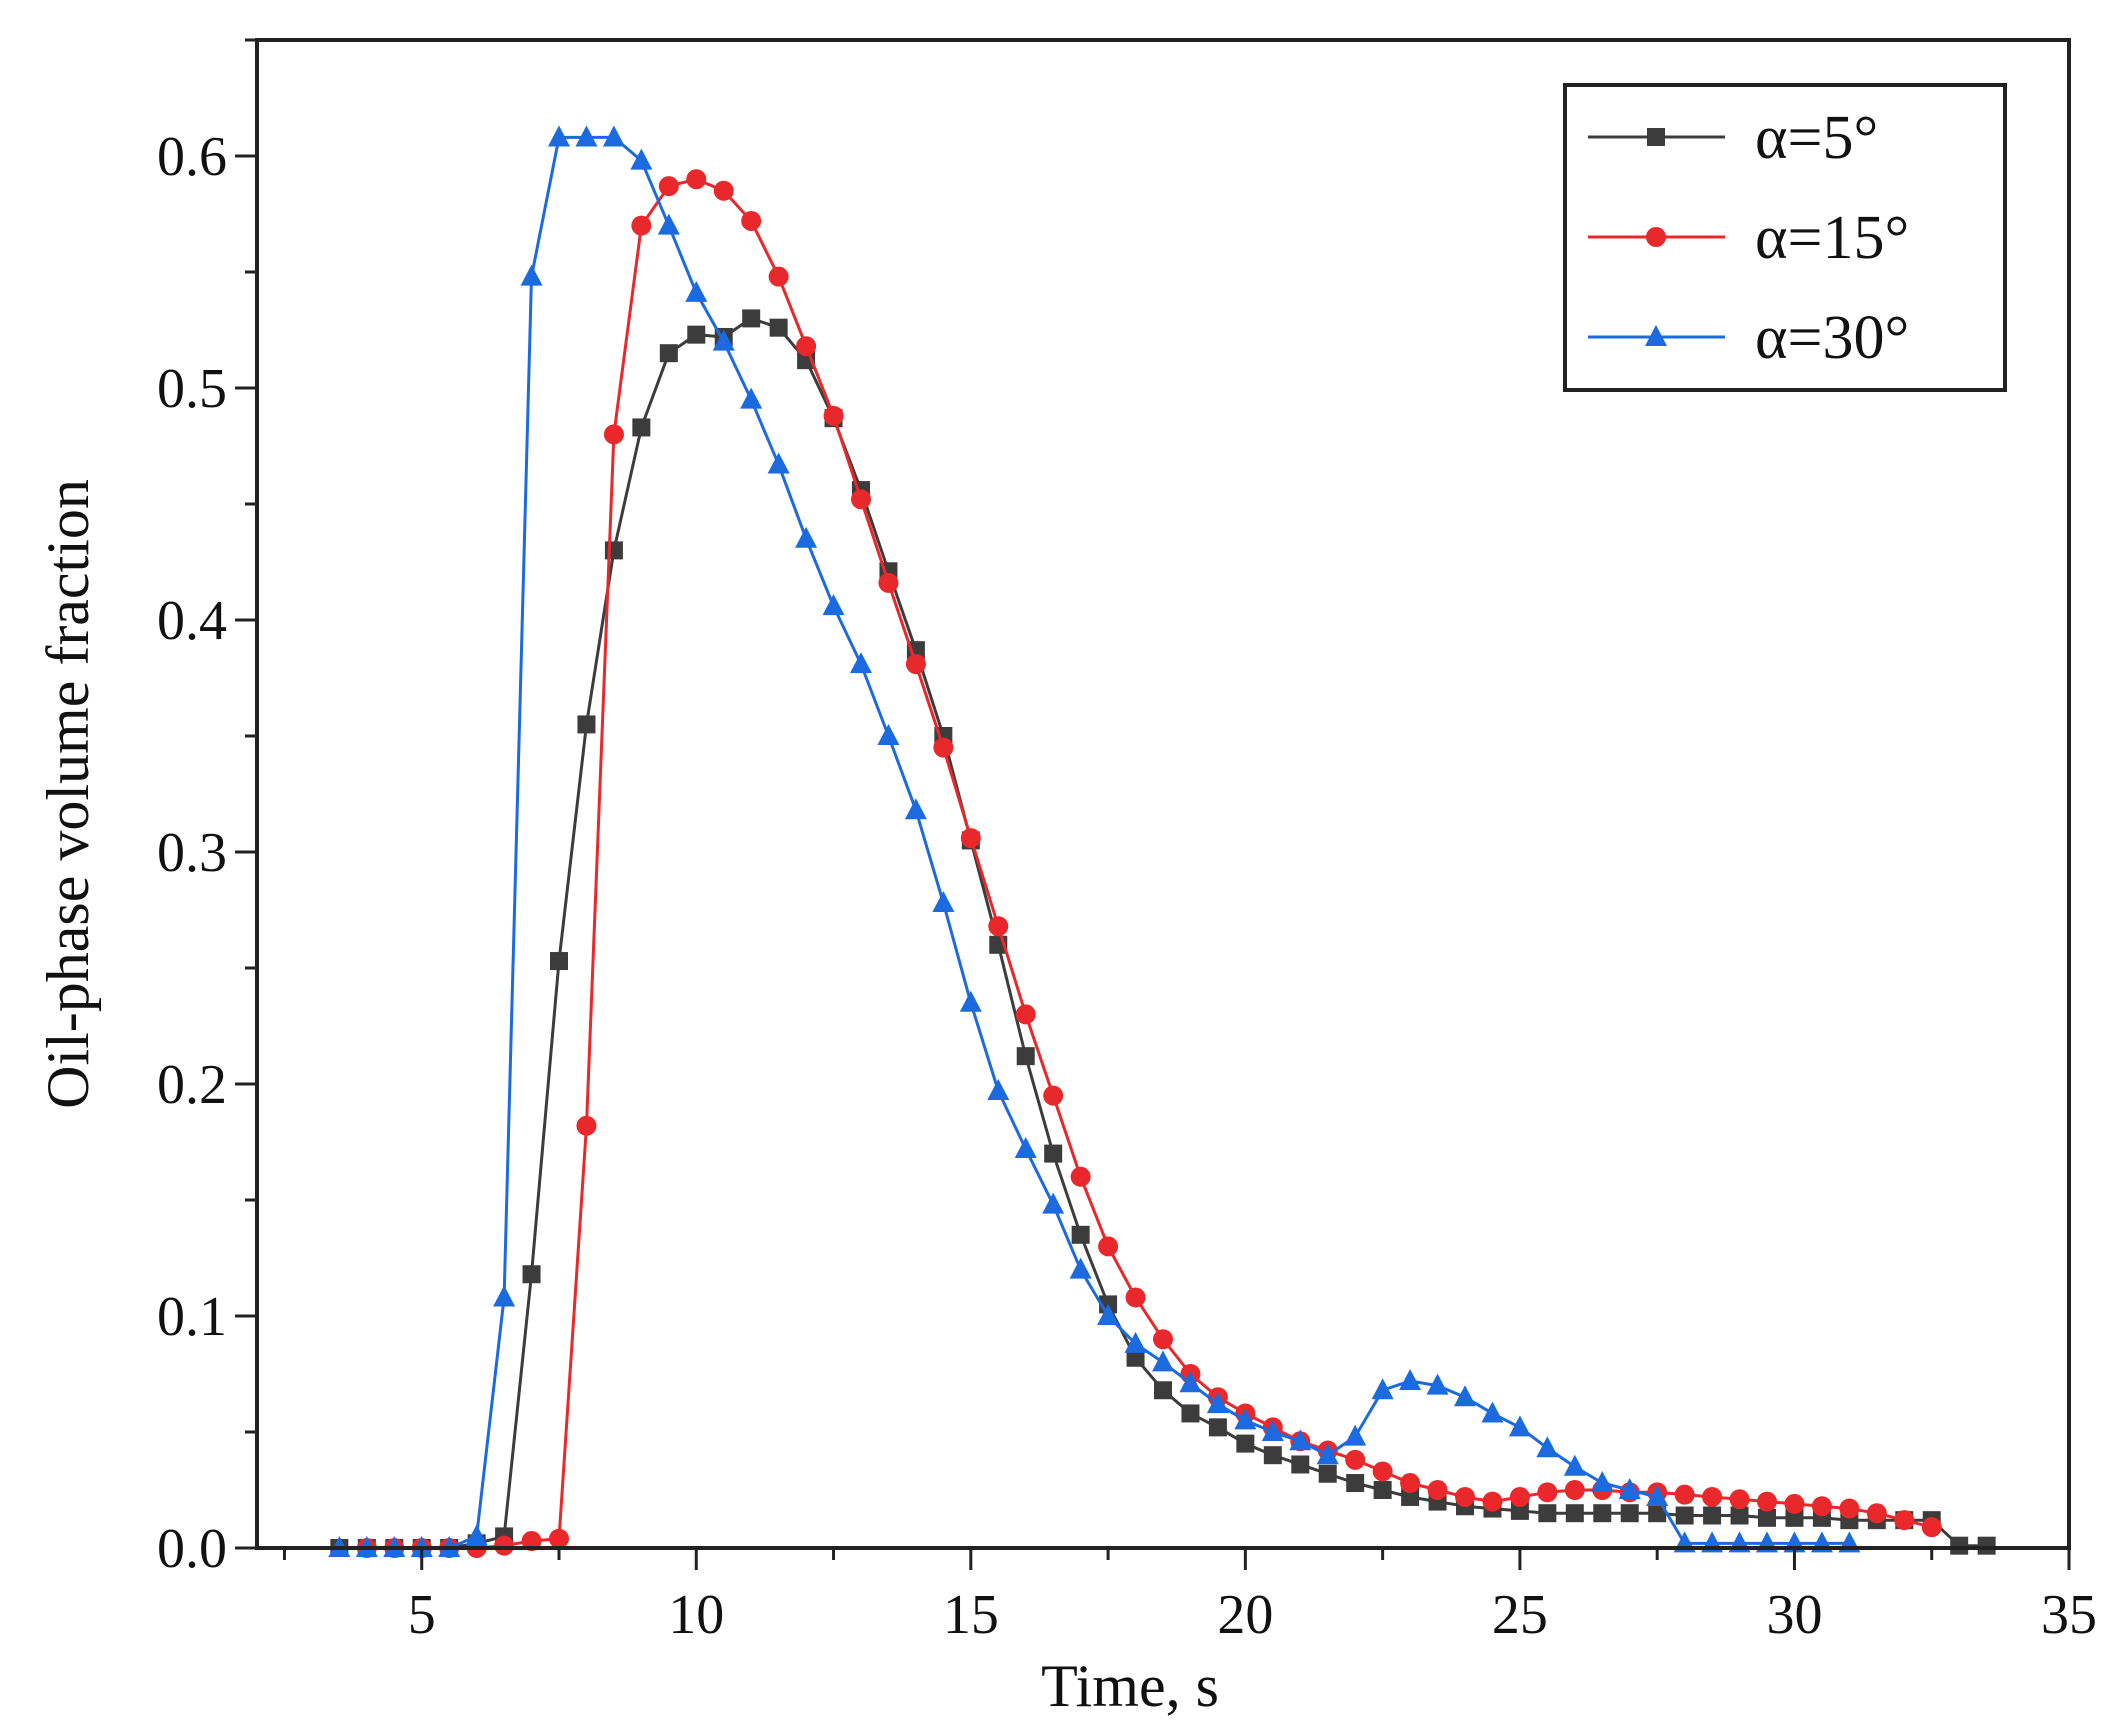 The image size is (2107, 1736). What do you see at coordinates (192, 1549) in the screenshot?
I see `y-tick-label: 0.0` at bounding box center [192, 1549].